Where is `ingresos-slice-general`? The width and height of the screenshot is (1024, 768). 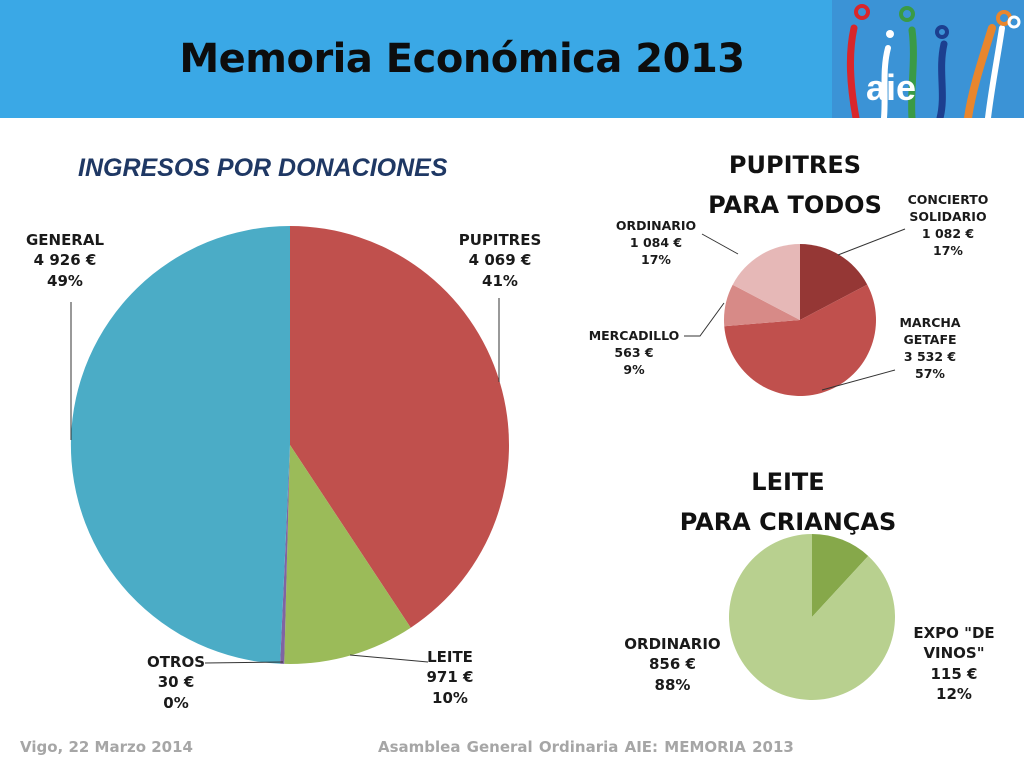
ingresos-slice-general is located at coordinates (180, 444).